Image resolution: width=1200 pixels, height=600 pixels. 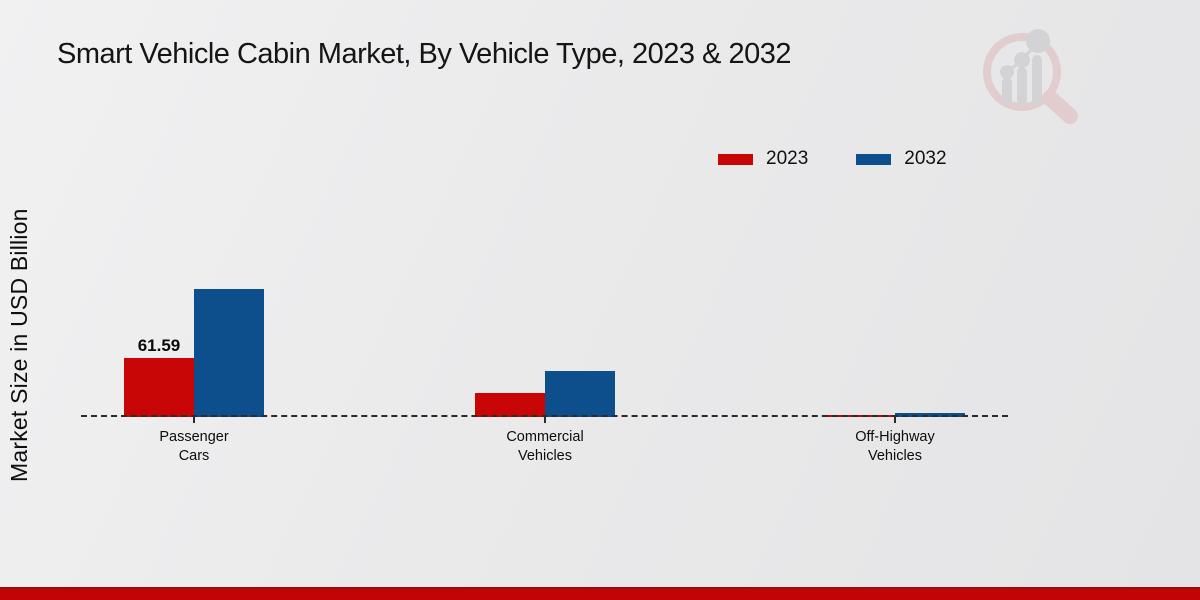 I want to click on legend-swatch-2032-icon, so click(x=874, y=159).